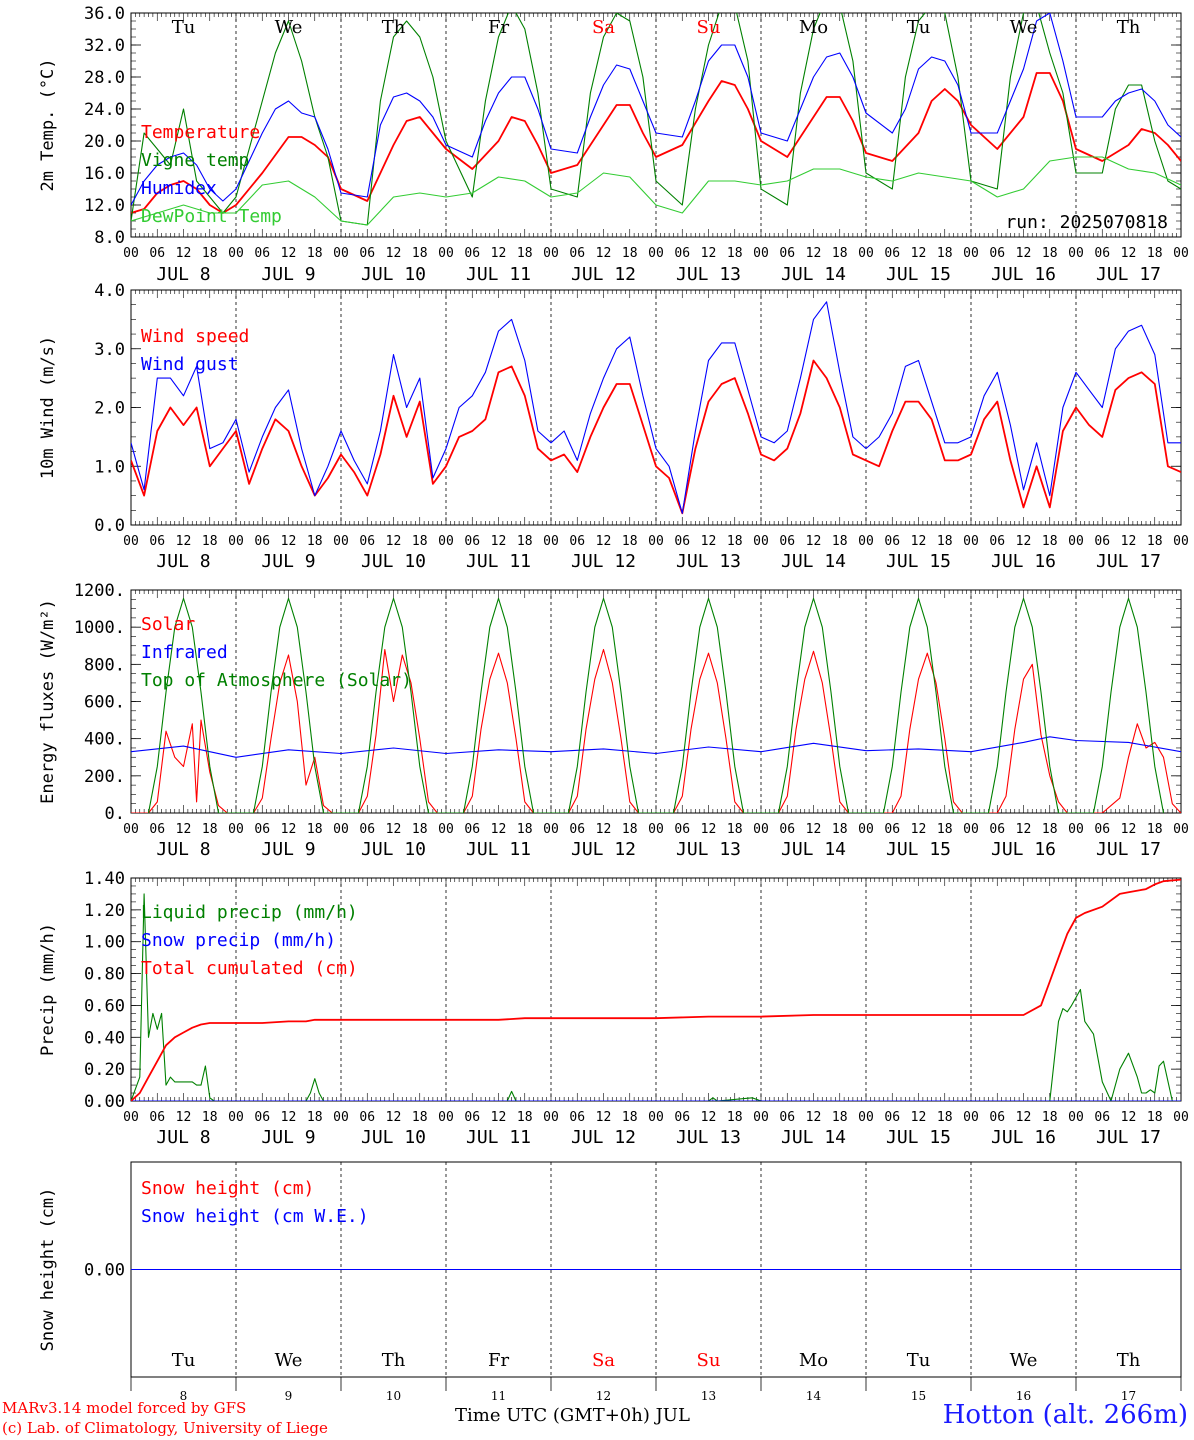 The image size is (1194, 1440). Describe the element at coordinates (168, 624) in the screenshot. I see `legend-entry: Solar` at that location.